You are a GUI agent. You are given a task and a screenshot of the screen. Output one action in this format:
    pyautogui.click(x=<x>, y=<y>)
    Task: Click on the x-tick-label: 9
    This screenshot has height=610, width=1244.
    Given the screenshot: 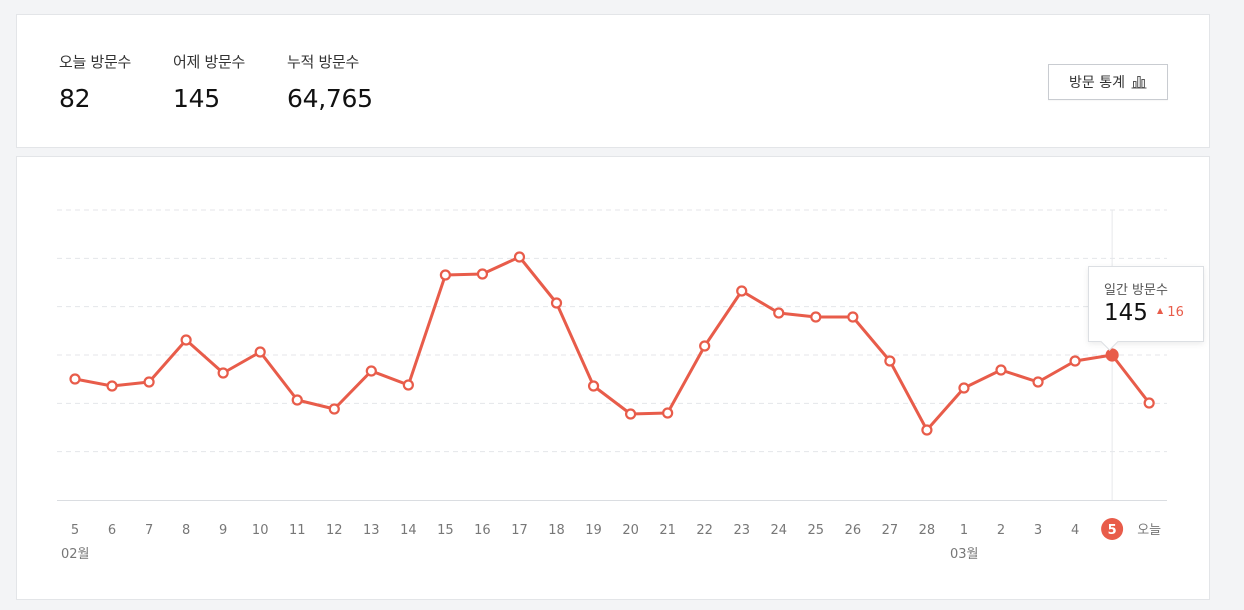 What is the action you would take?
    pyautogui.click(x=223, y=530)
    